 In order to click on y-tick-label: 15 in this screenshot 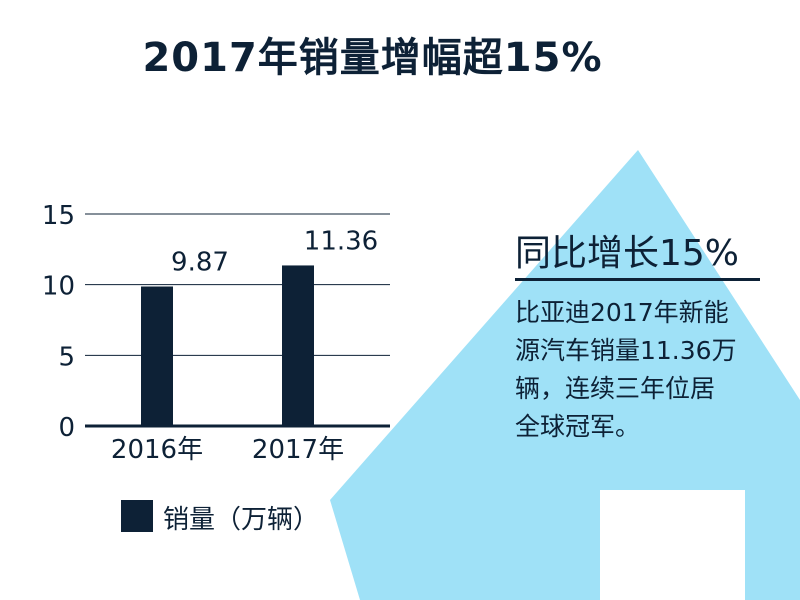, I will do `click(58, 216)`.